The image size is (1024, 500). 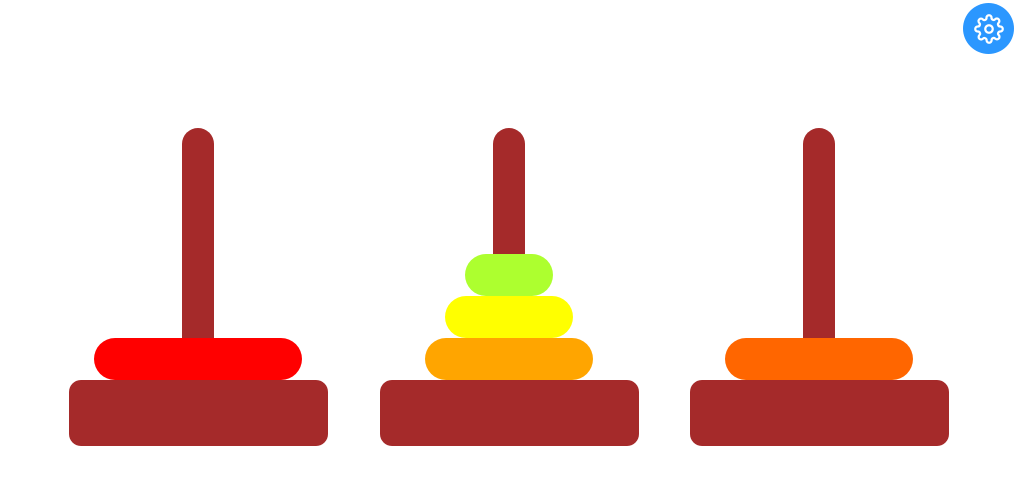 What do you see at coordinates (198, 413) in the screenshot?
I see `base-left` at bounding box center [198, 413].